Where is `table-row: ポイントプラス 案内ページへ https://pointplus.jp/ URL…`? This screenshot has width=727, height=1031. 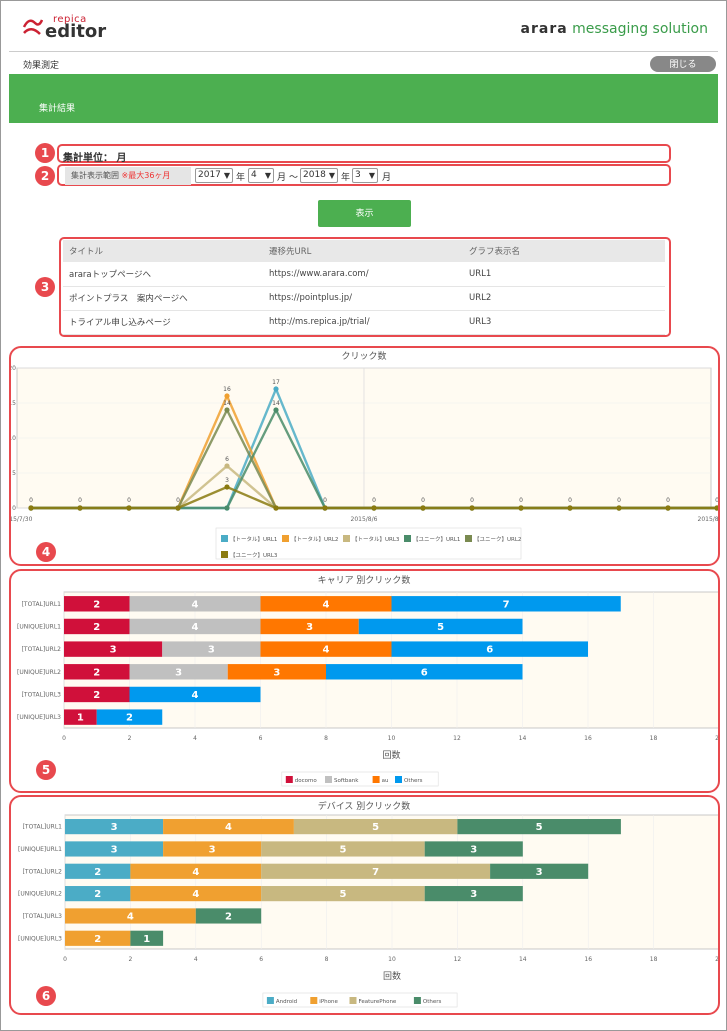 table-row: ポイントプラス 案内ページへ https://pointplus.jp/ URL… is located at coordinates (364, 298).